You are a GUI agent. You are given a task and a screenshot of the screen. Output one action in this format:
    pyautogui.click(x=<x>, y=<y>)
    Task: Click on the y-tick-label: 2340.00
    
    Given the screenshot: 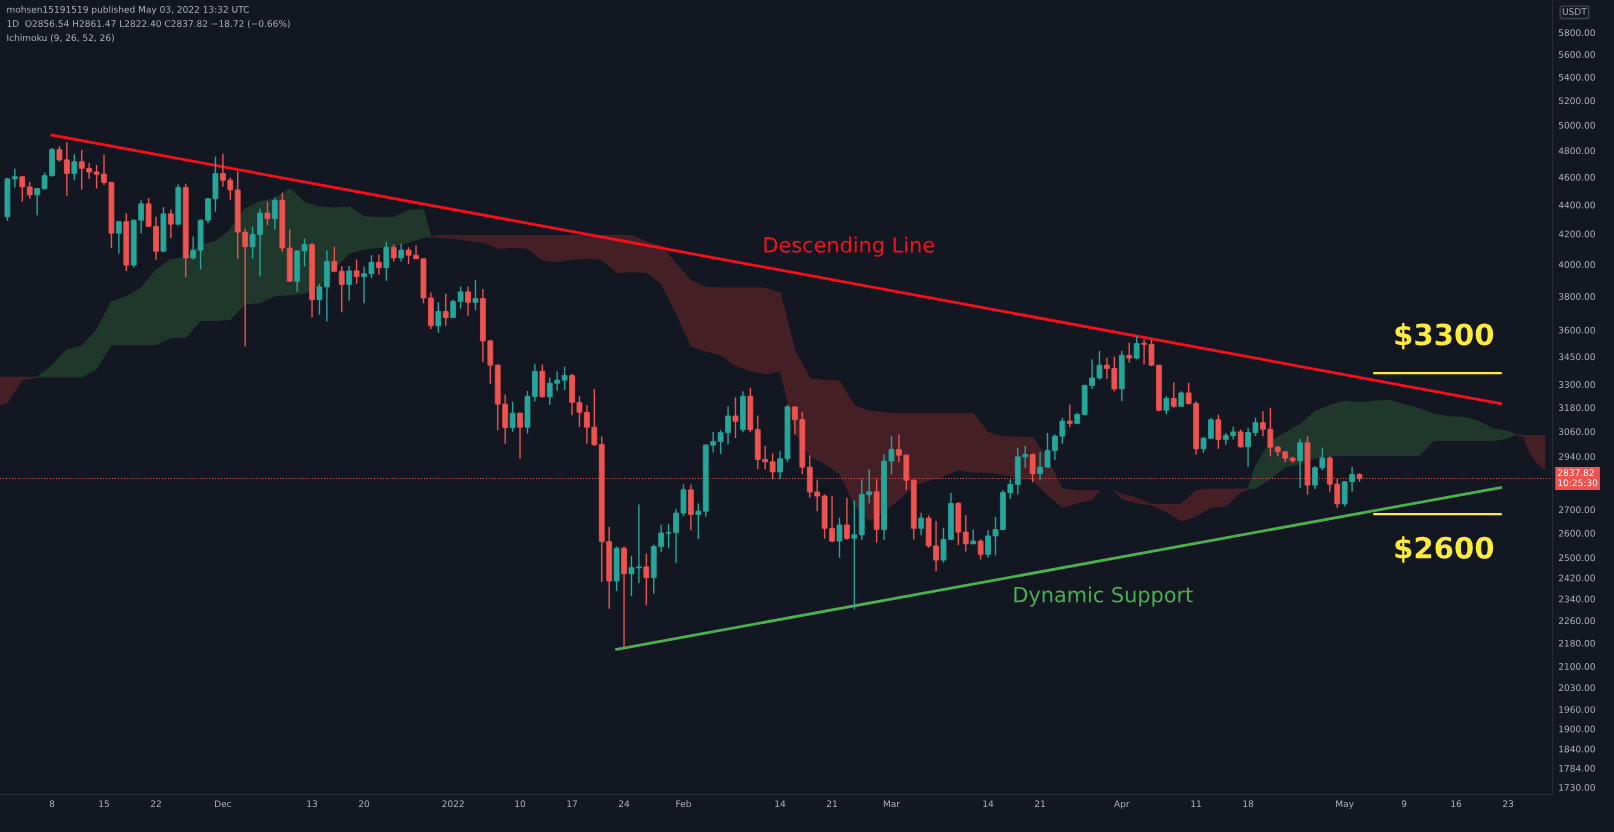 What is the action you would take?
    pyautogui.click(x=1576, y=599)
    